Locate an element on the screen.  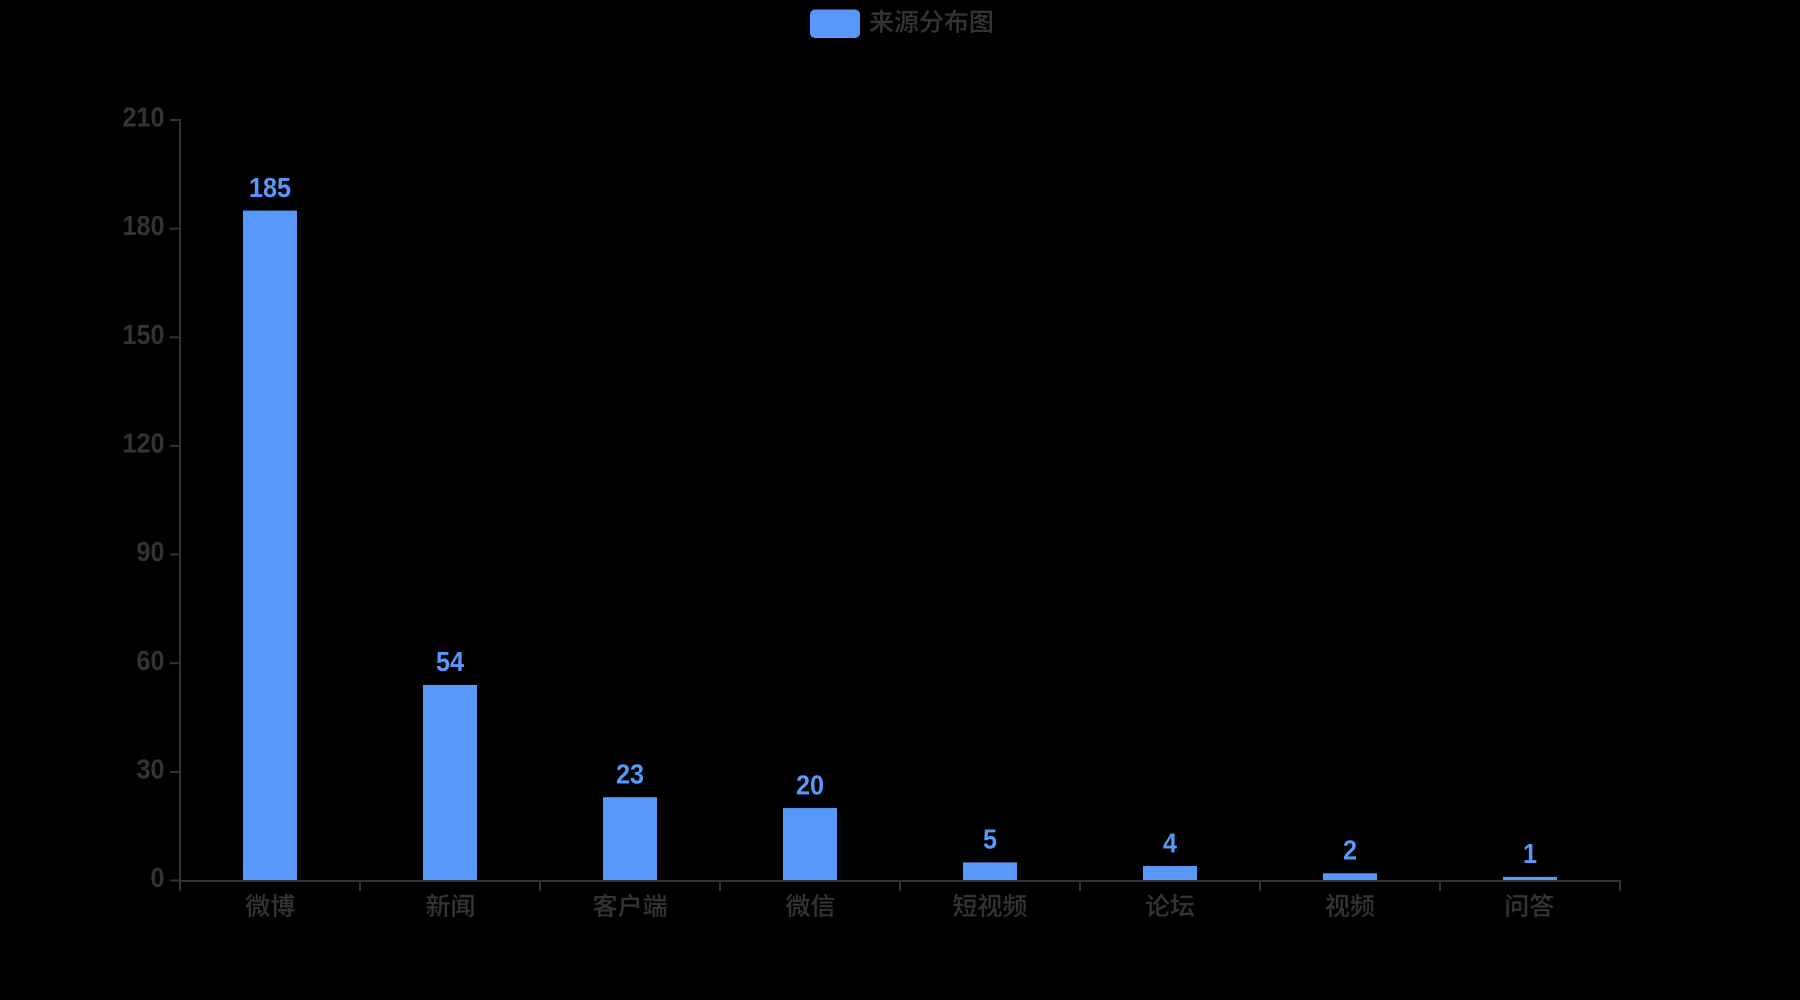
svg-text: 5 is located at coordinates (990, 839).